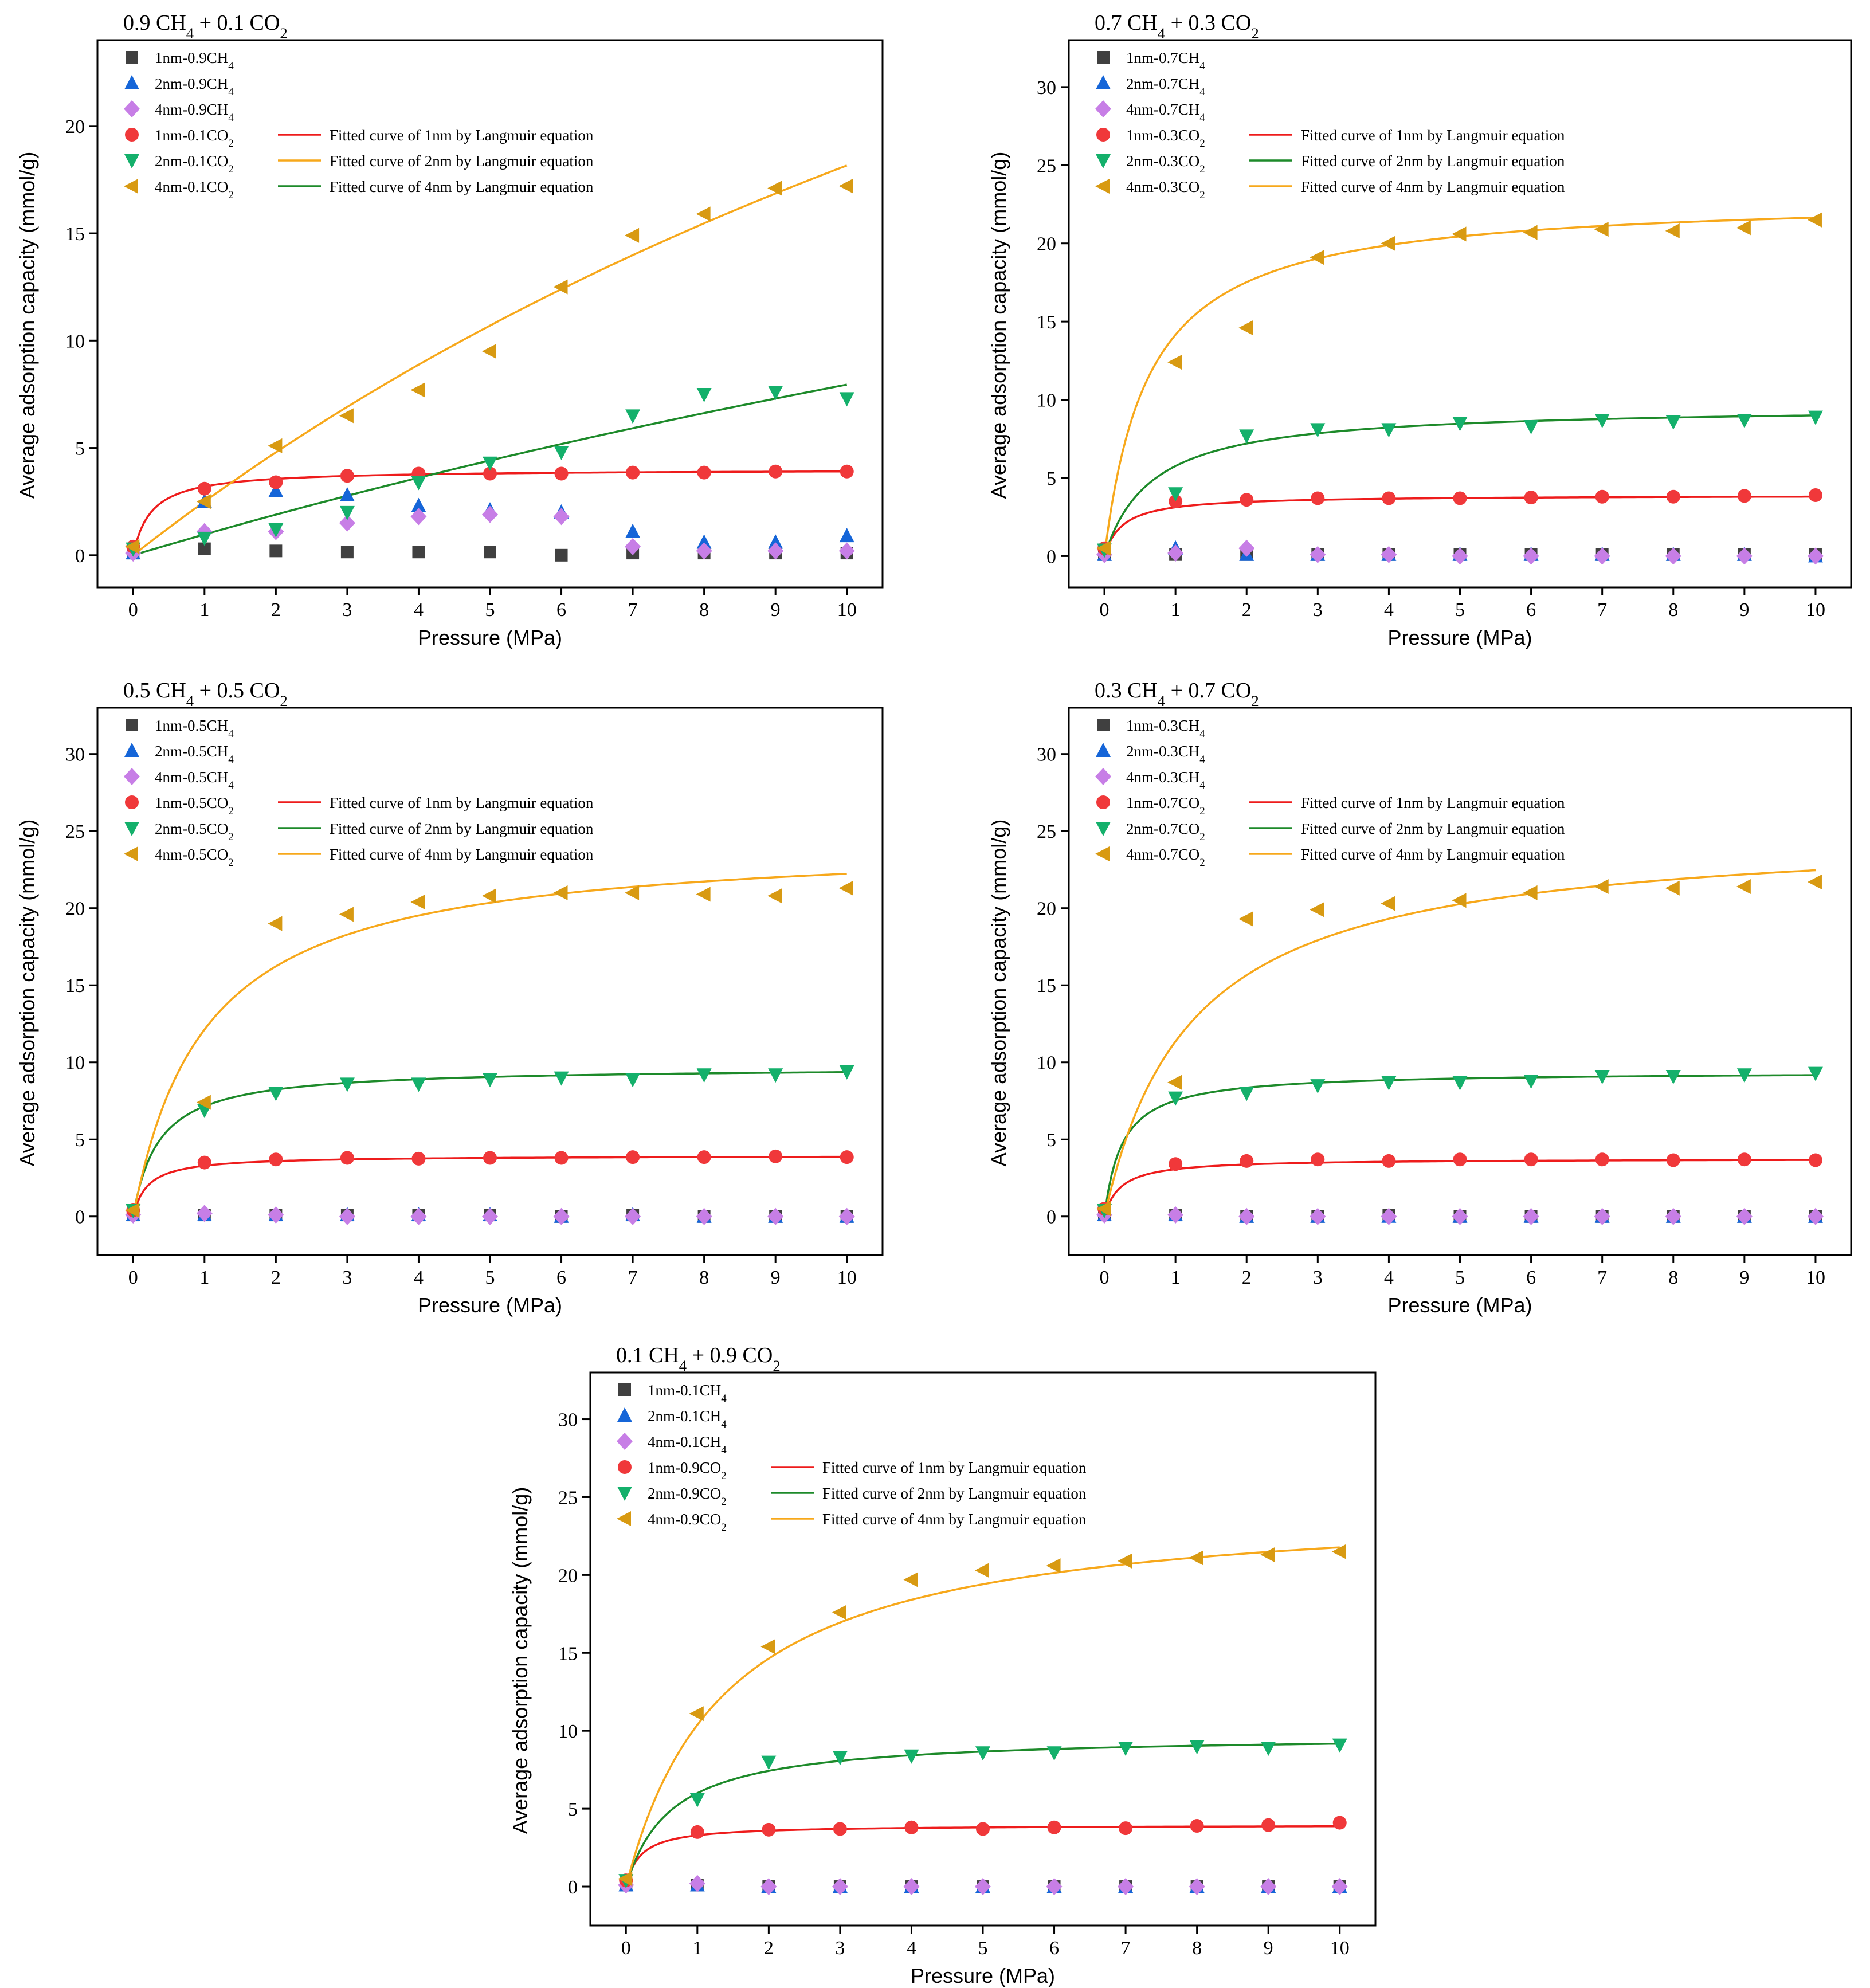 The width and height of the screenshot is (1870, 1988). Describe the element at coordinates (131, 186) in the screenshot. I see `legend-marker-4nm-0-1co2` at that location.